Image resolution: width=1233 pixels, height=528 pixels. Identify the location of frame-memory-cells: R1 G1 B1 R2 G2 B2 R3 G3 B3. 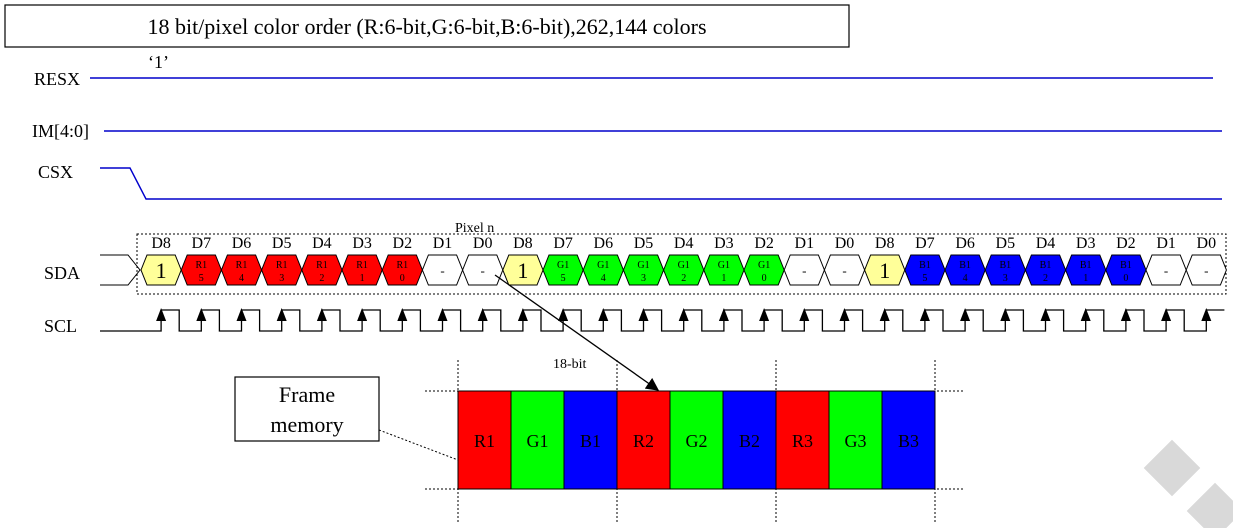
(696, 440).